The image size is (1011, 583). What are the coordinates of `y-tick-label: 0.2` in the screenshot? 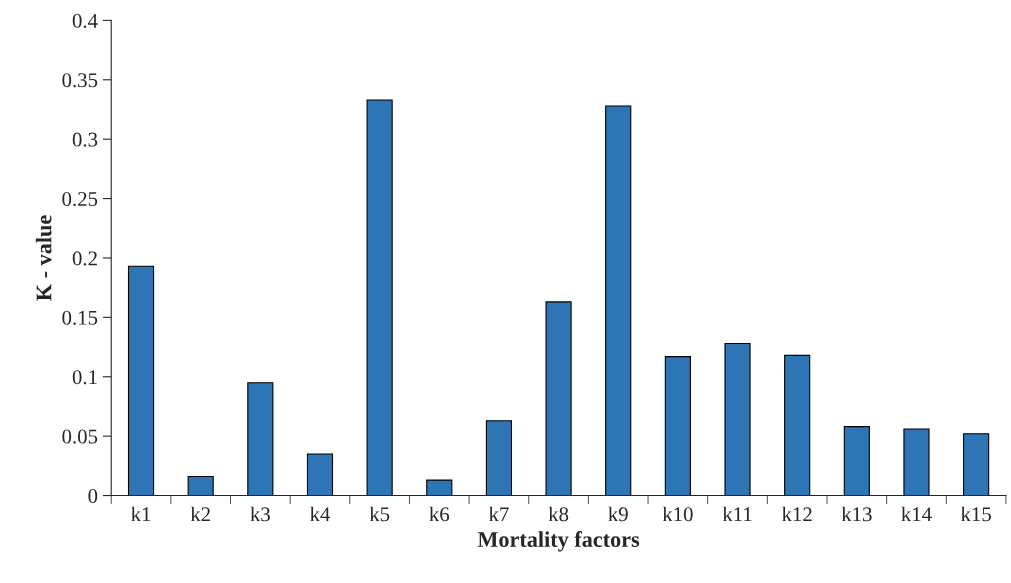 It's located at (84, 258).